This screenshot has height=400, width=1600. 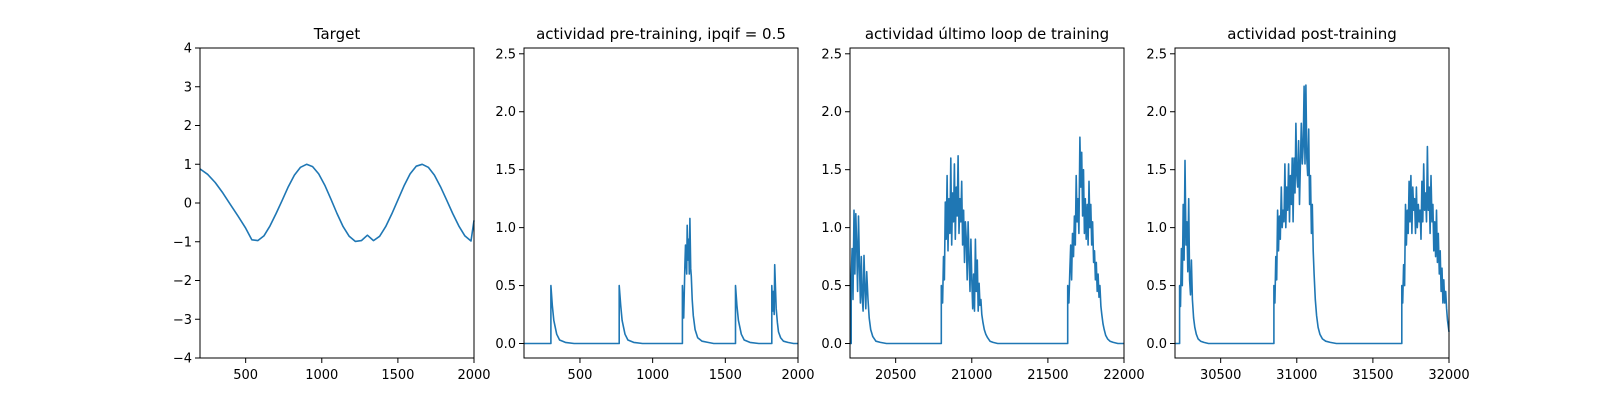 What do you see at coordinates (182, 281) in the screenshot?
I see `y-tick-label: −2` at bounding box center [182, 281].